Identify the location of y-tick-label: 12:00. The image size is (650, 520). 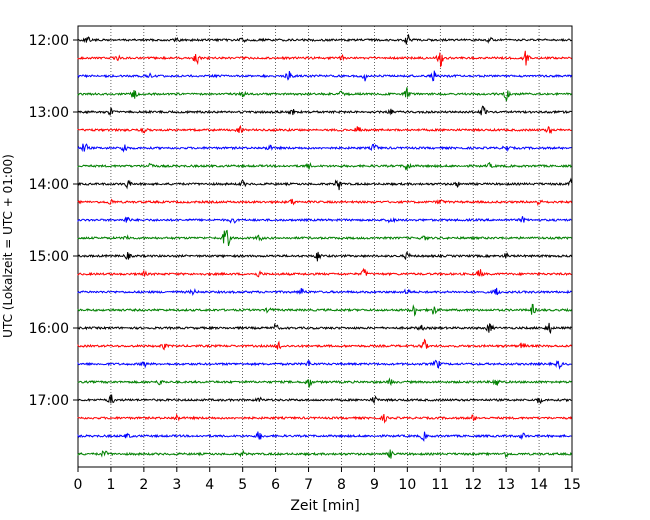
(49, 41).